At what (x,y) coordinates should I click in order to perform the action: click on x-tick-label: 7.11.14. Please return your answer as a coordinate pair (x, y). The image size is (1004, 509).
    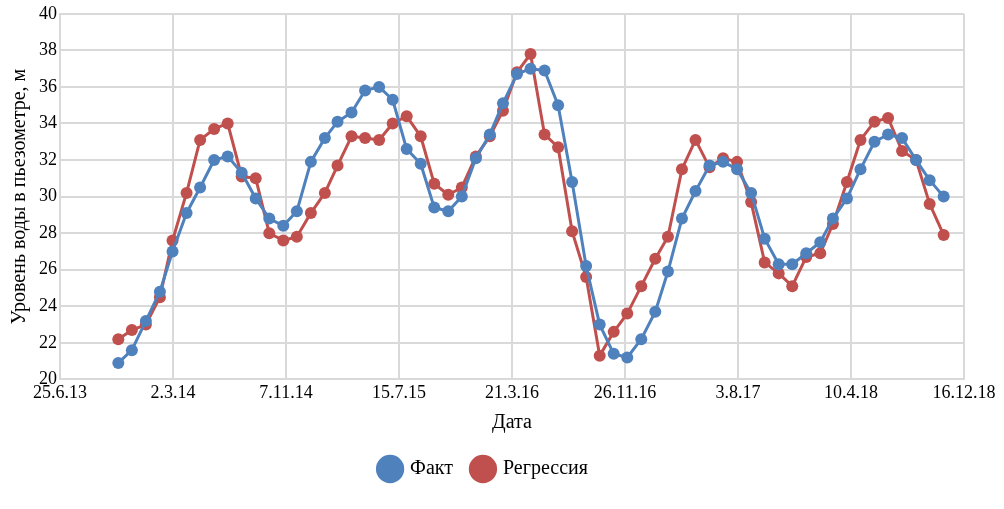
    Looking at the image, I should click on (286, 391).